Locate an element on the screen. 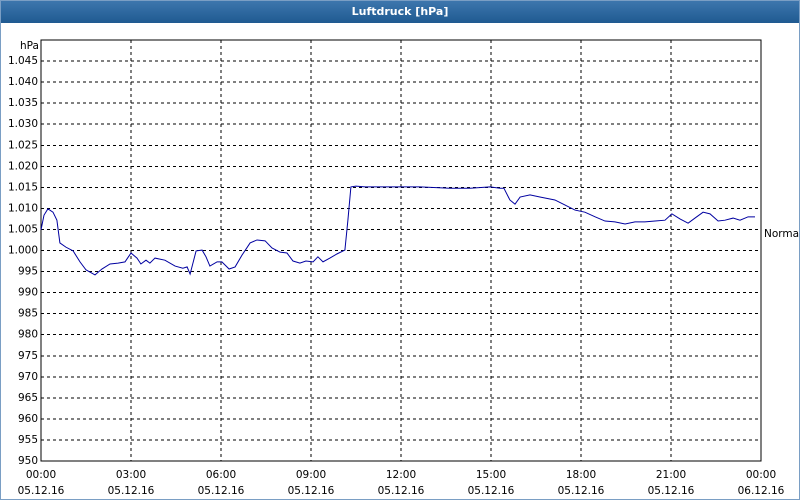 Image resolution: width=800 pixels, height=500 pixels. y-tick-label: 1.040 is located at coordinates (23, 82).